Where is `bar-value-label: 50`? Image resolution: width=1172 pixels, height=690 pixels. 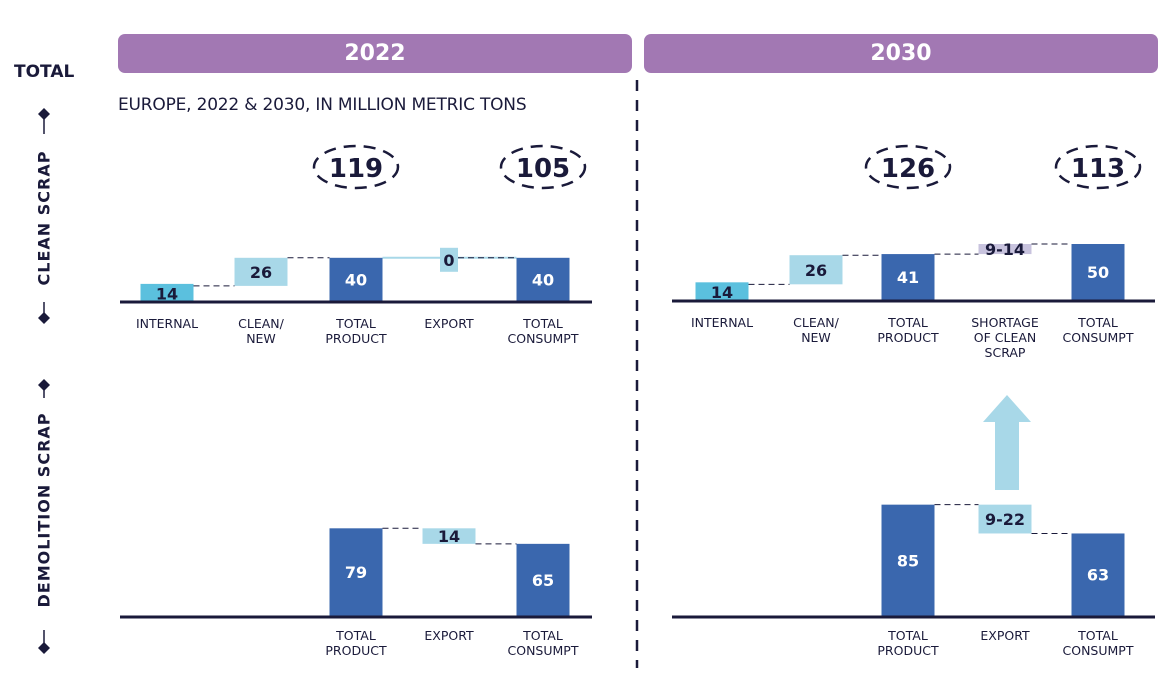
bar-value-label: 50 is located at coordinates (1098, 272).